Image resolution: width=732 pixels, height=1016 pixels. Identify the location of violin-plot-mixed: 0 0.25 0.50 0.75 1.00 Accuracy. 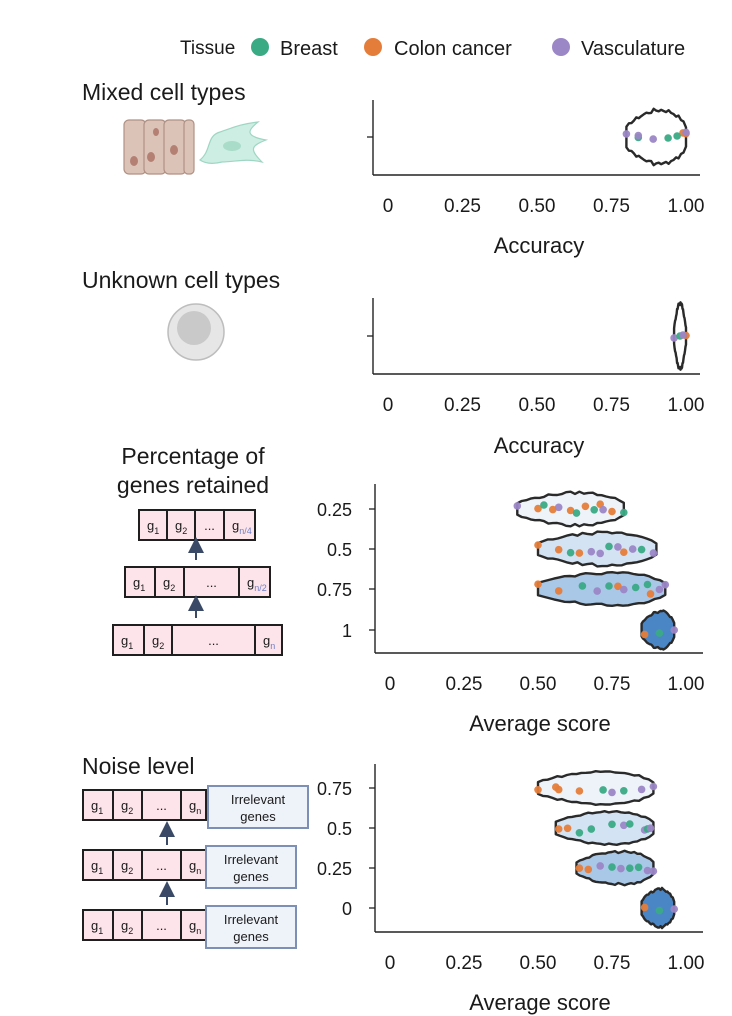
(535, 179).